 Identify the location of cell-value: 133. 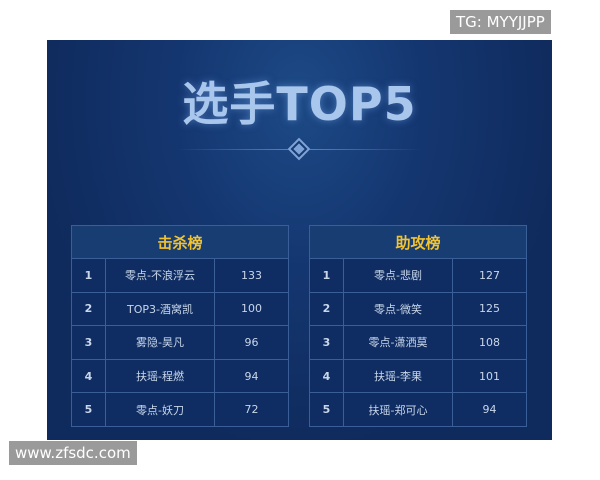
(251, 275).